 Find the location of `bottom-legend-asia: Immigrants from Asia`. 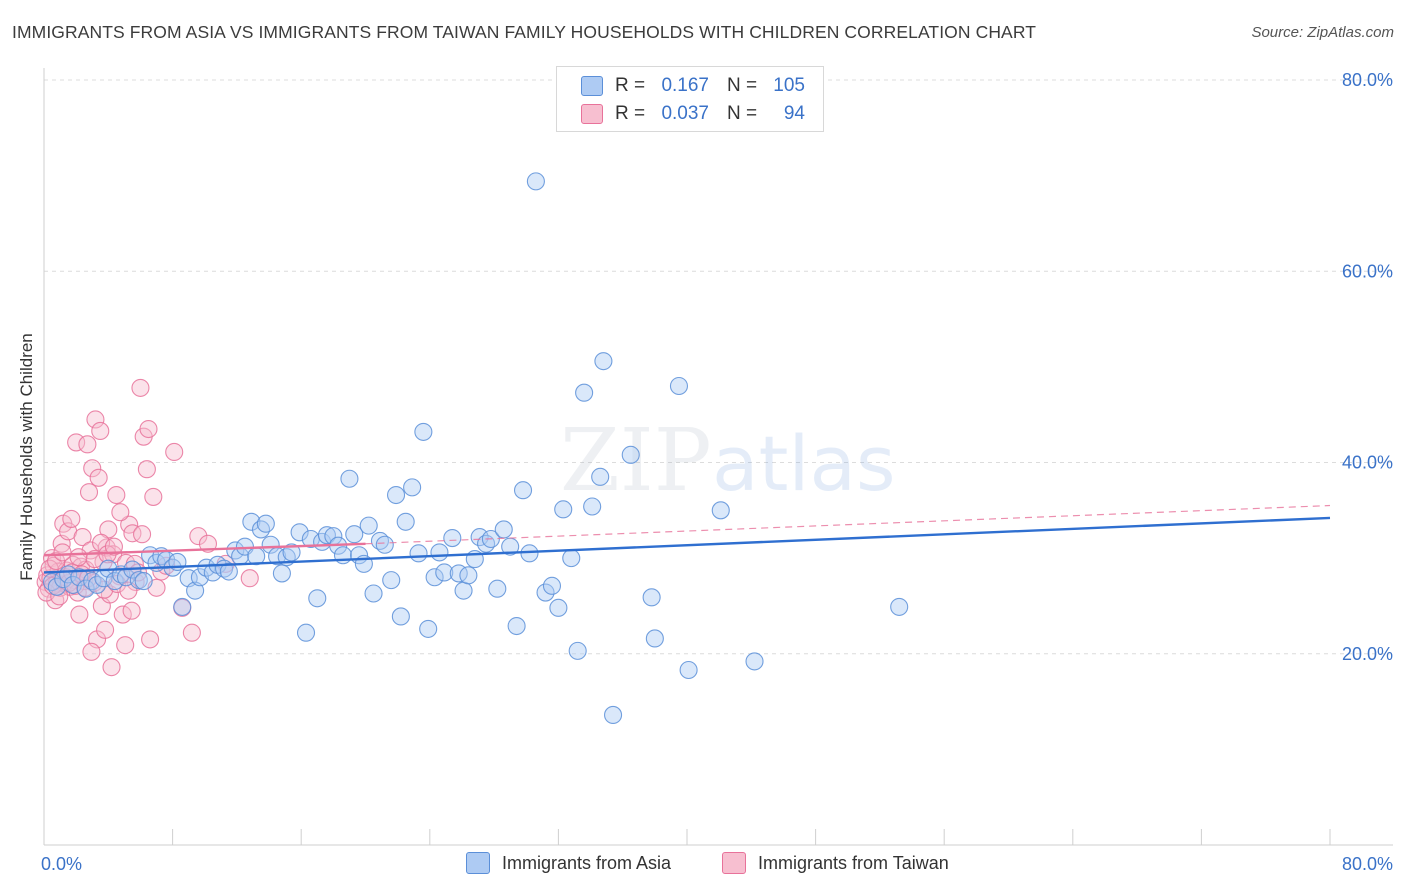

bottom-legend-asia: Immigrants from Asia is located at coordinates (568, 863).